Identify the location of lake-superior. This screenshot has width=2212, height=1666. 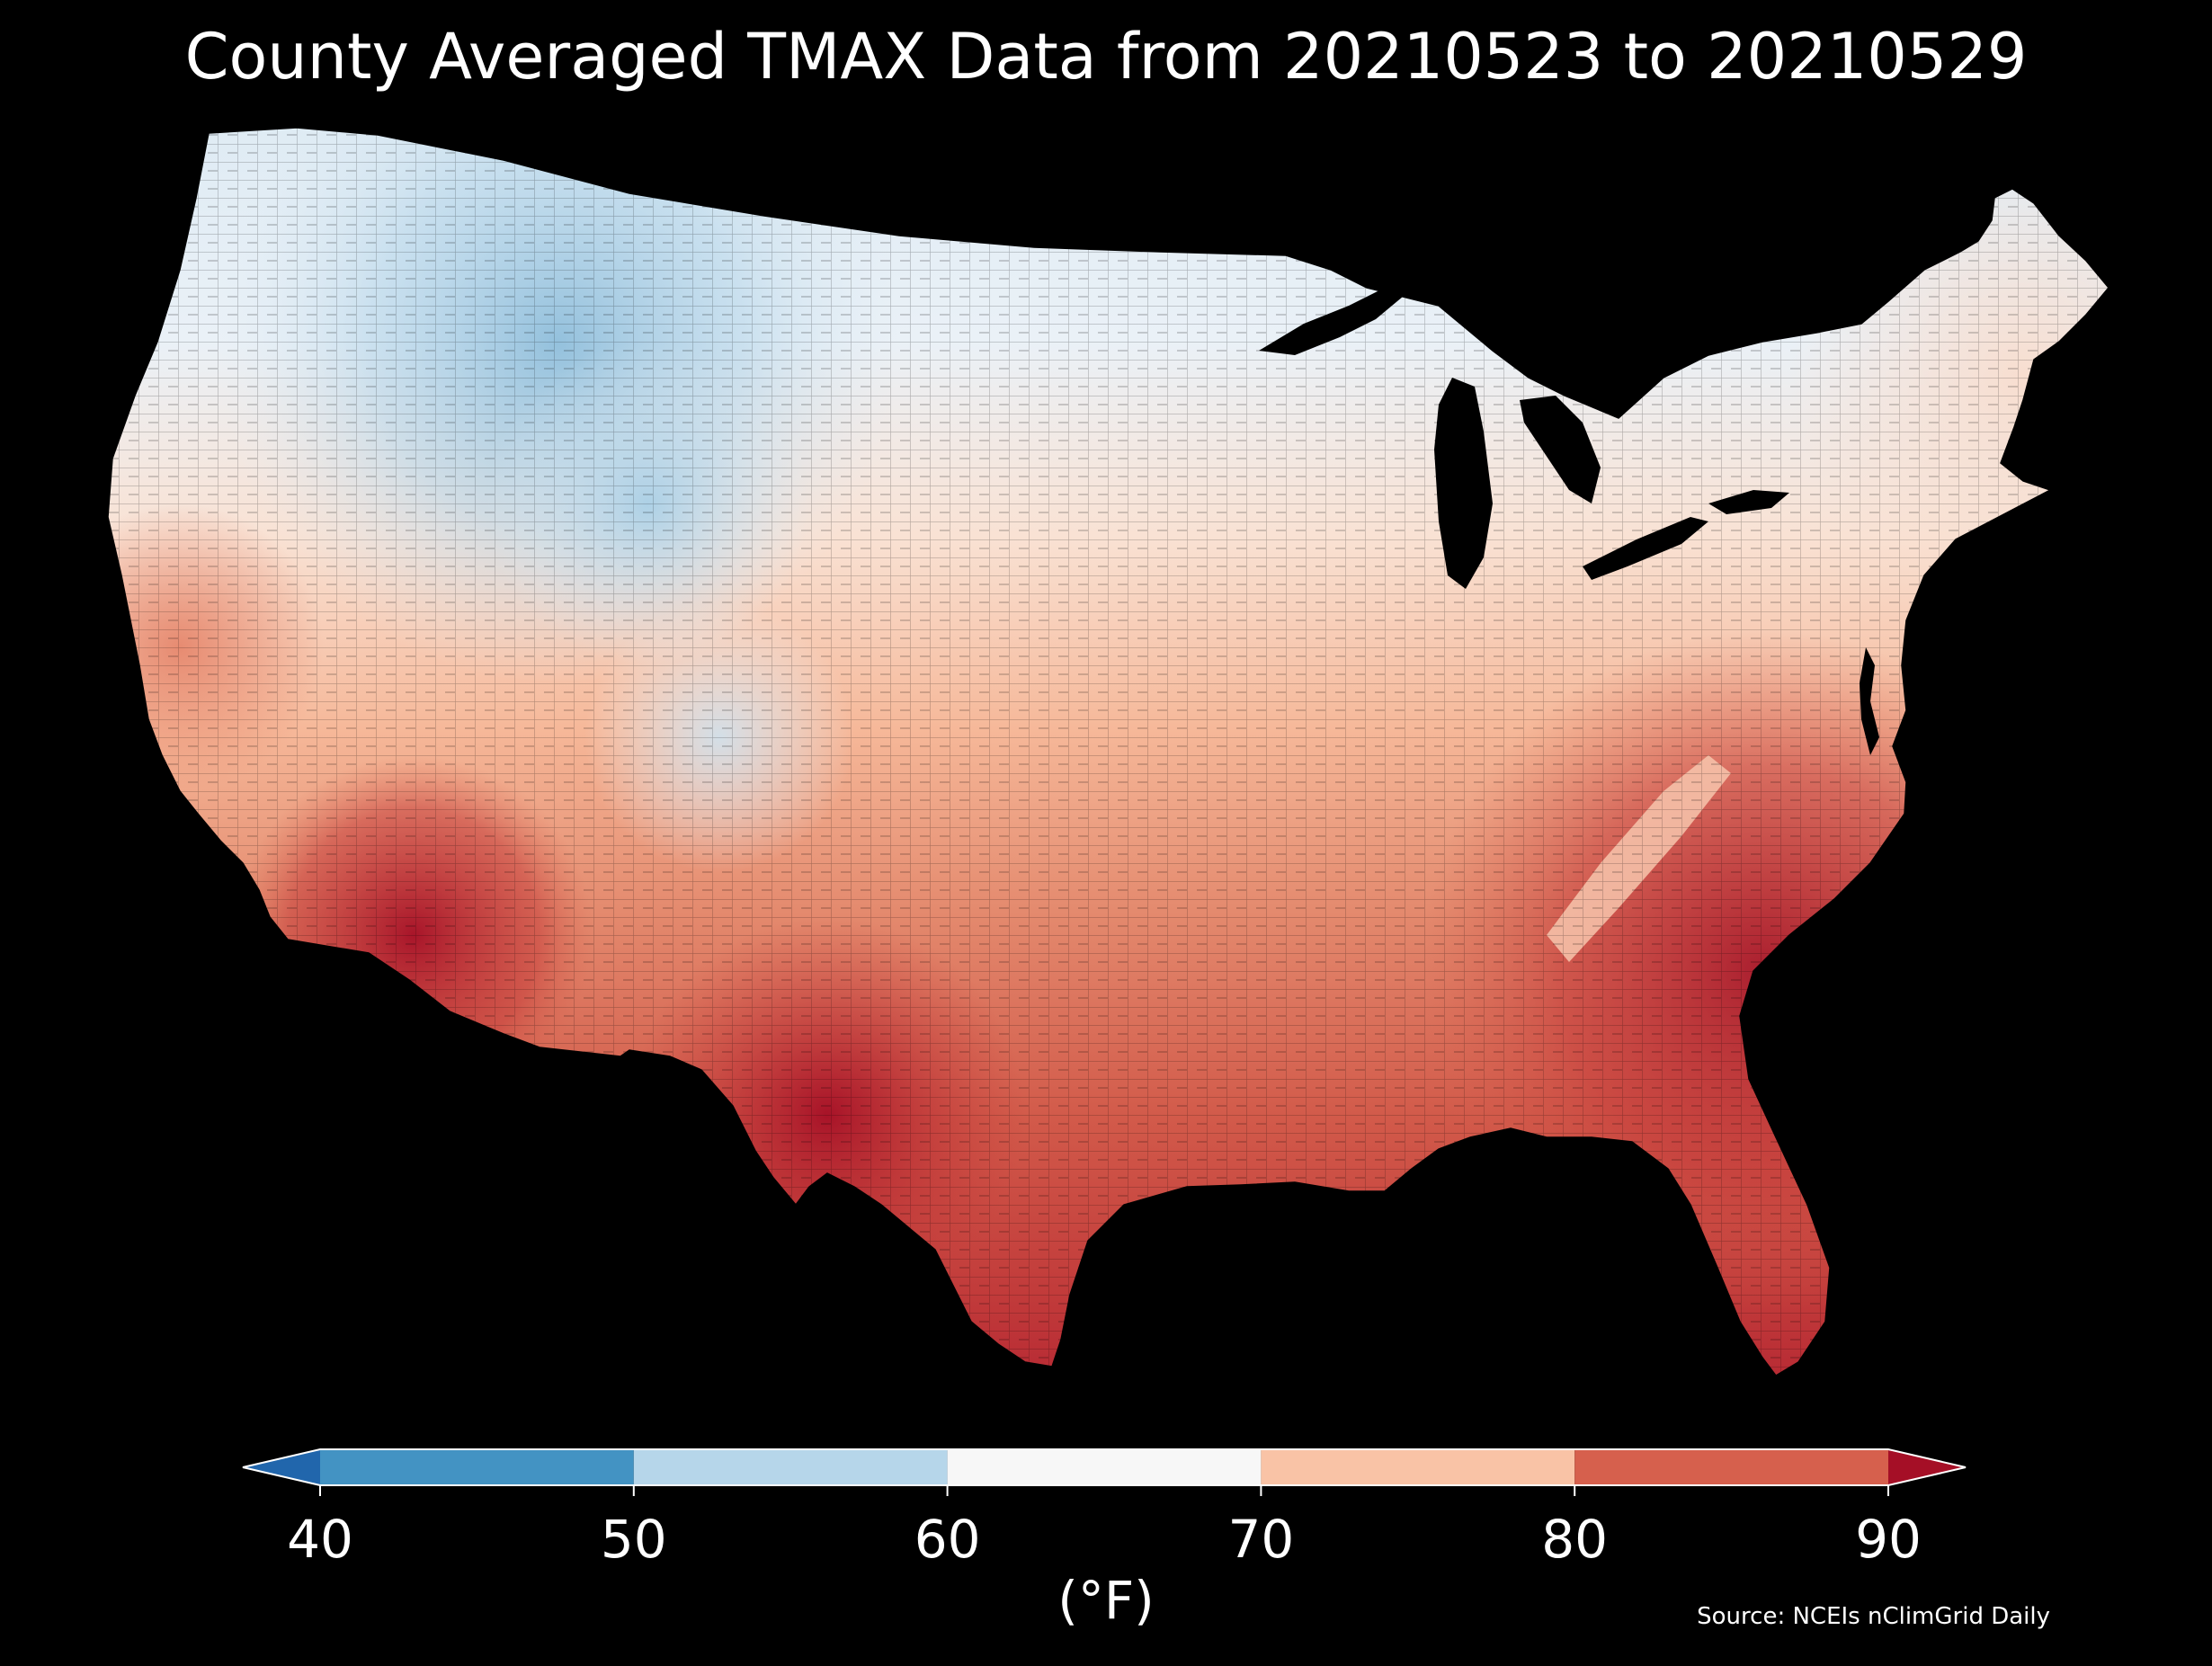
(1335, 314).